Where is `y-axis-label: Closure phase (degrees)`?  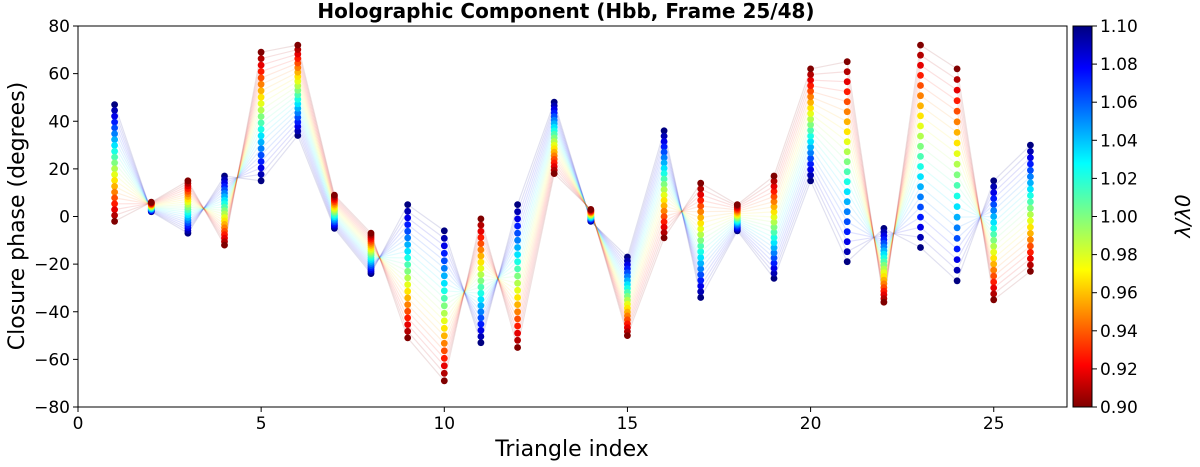 y-axis-label: Closure phase (degrees) is located at coordinates (17, 216).